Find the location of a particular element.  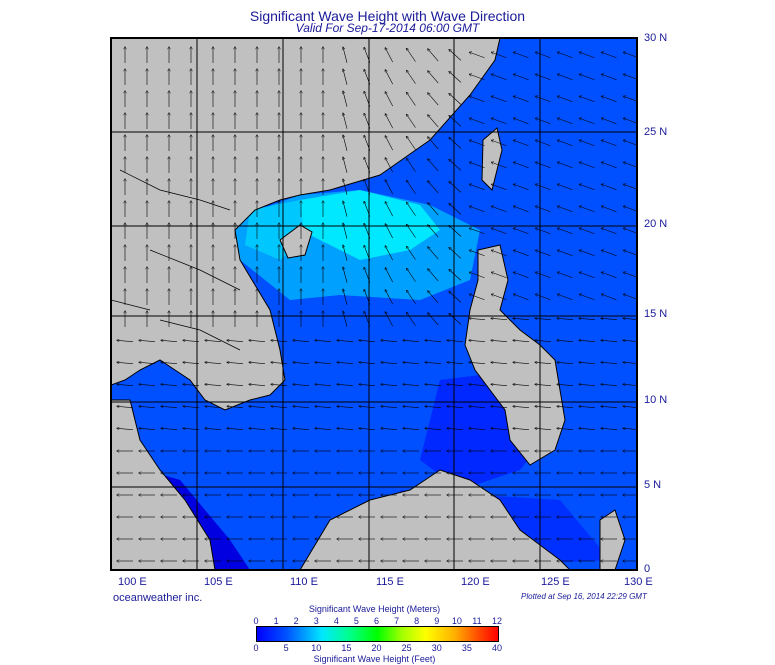

sulawesi is located at coordinates (612, 539).